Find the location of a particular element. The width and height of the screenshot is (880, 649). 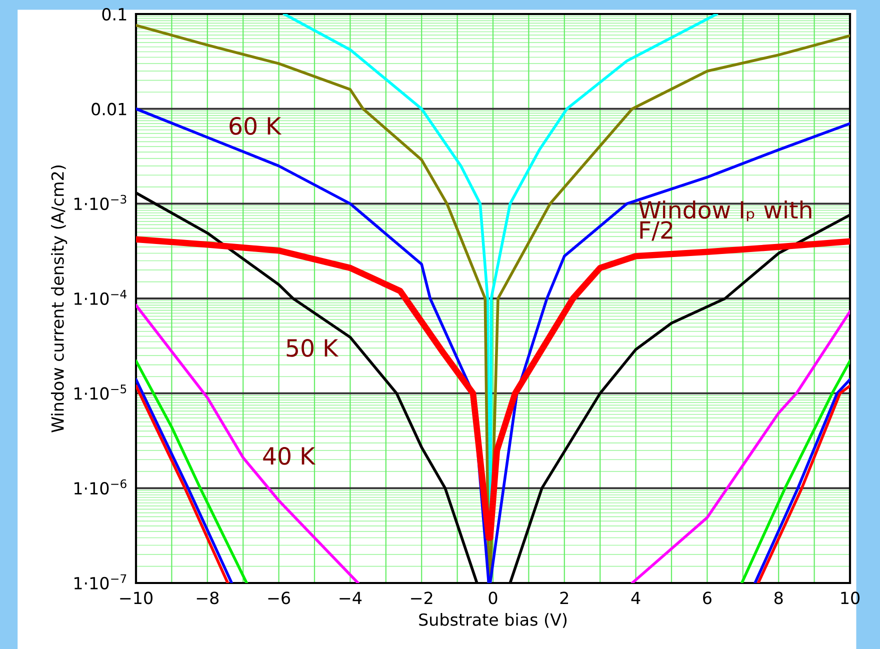

x-tick-label: 2 is located at coordinates (564, 598).